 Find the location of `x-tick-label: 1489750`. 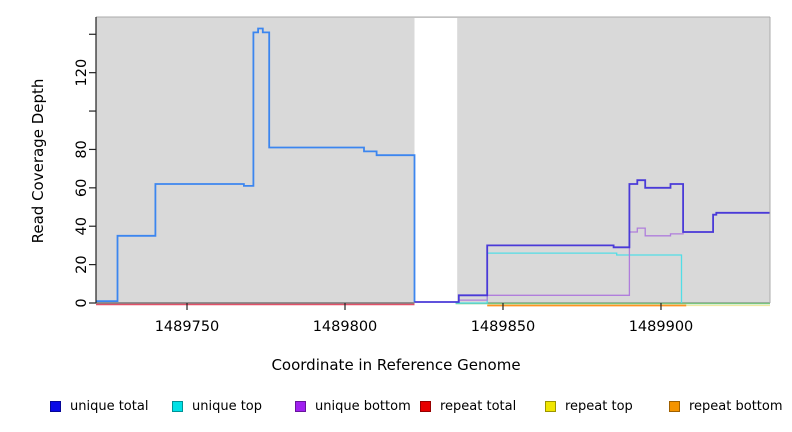

x-tick-label: 1489750 is located at coordinates (187, 327).